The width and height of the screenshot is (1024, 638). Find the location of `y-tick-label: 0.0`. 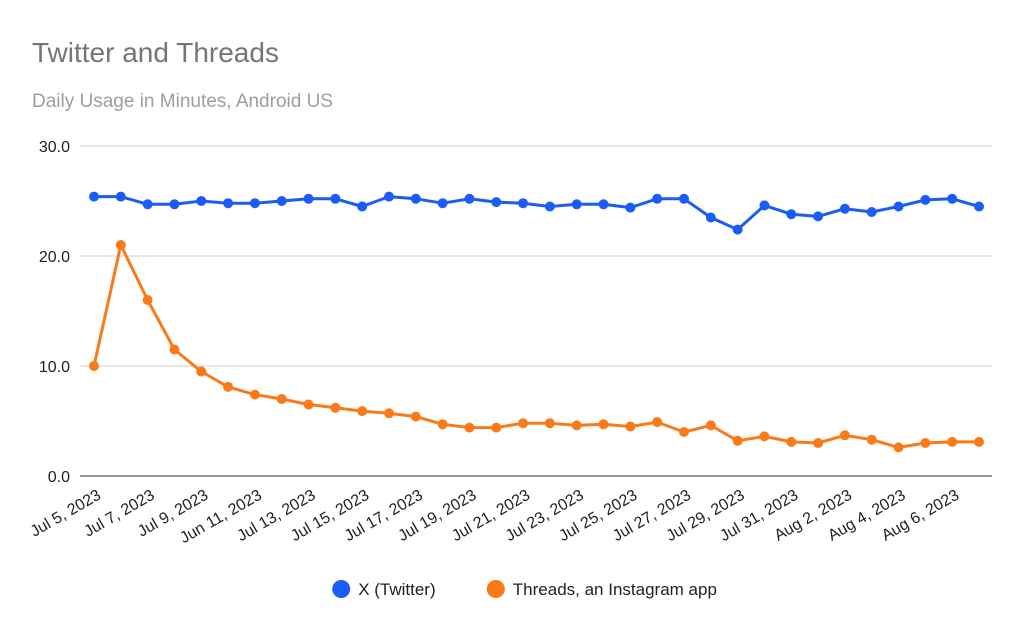

y-tick-label: 0.0 is located at coordinates (59, 477).